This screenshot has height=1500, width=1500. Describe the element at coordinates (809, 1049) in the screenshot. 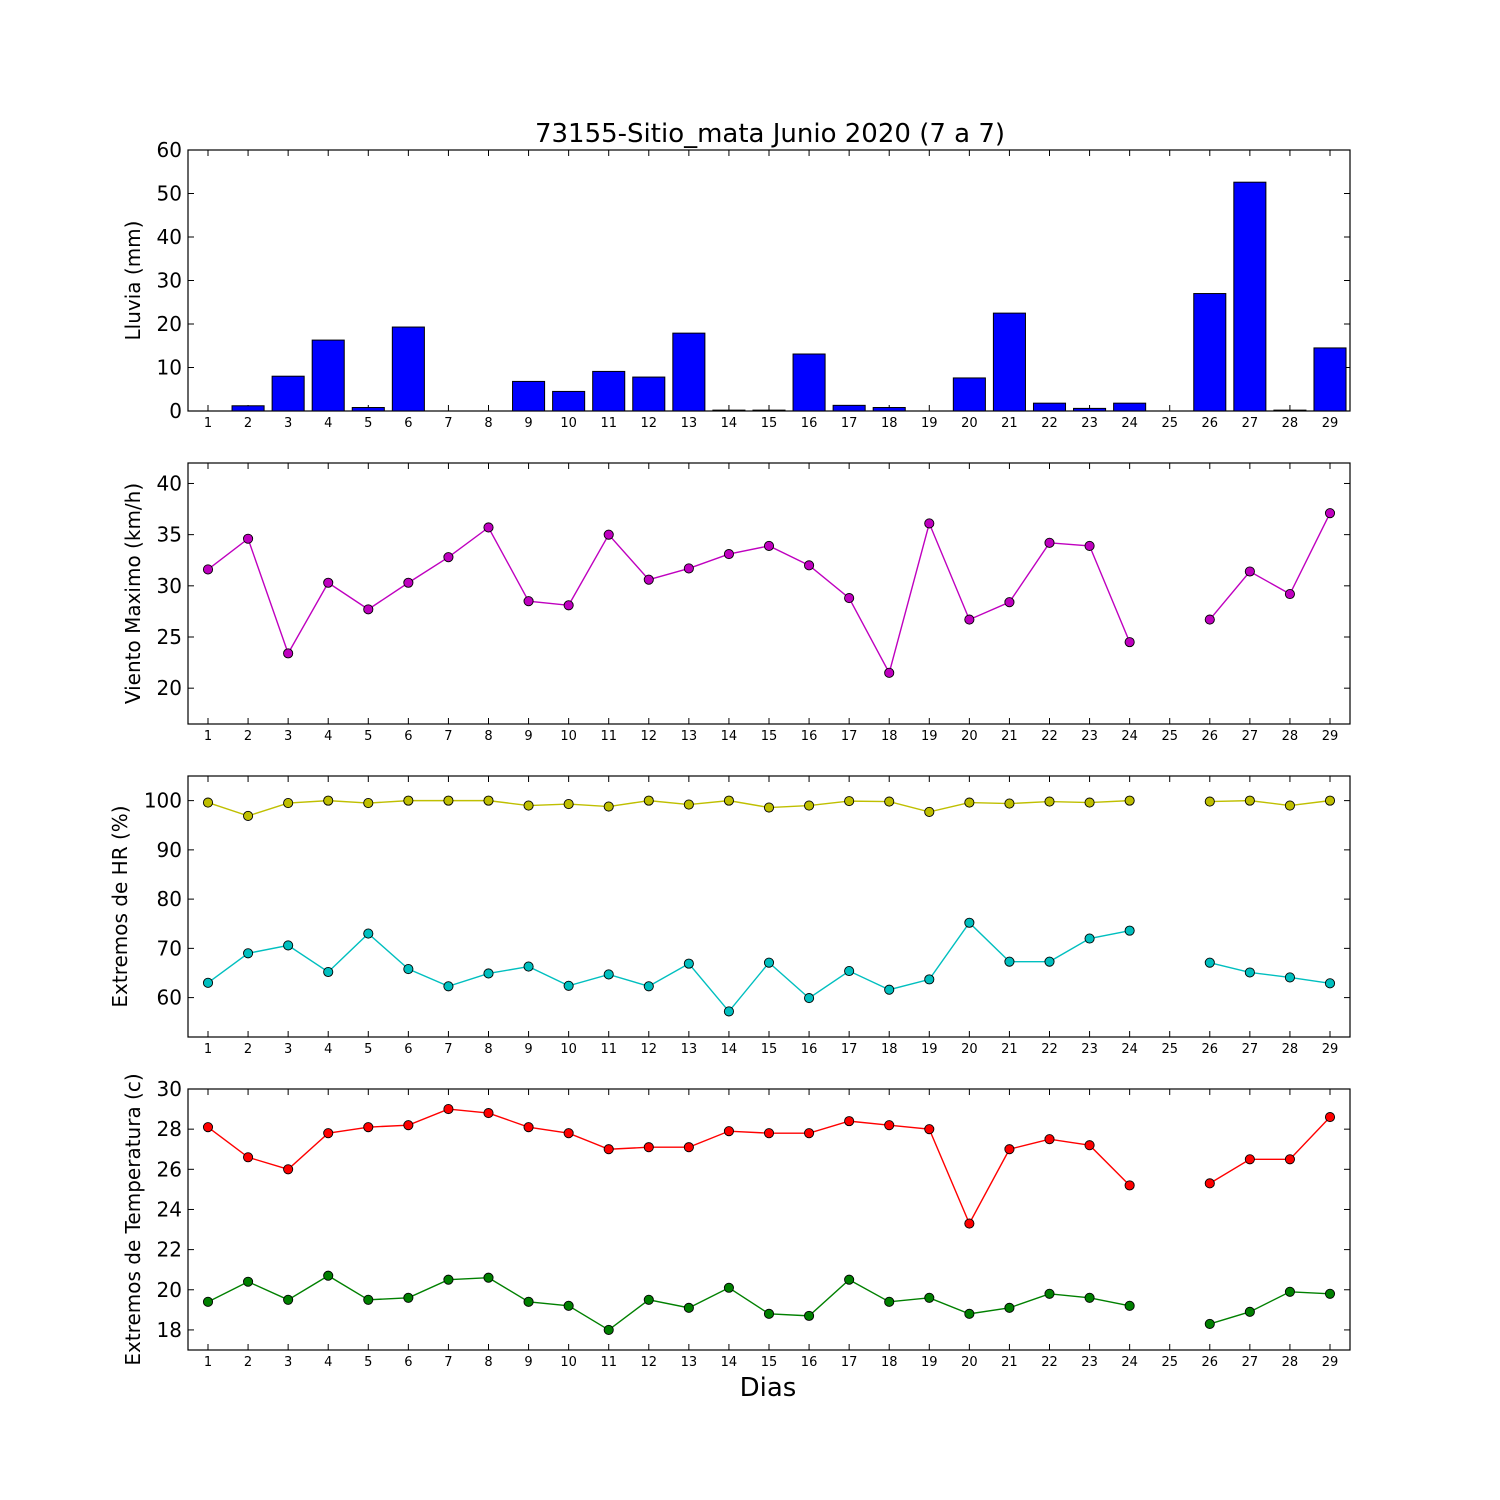

I see `x-tick-label-hr: 16` at that location.